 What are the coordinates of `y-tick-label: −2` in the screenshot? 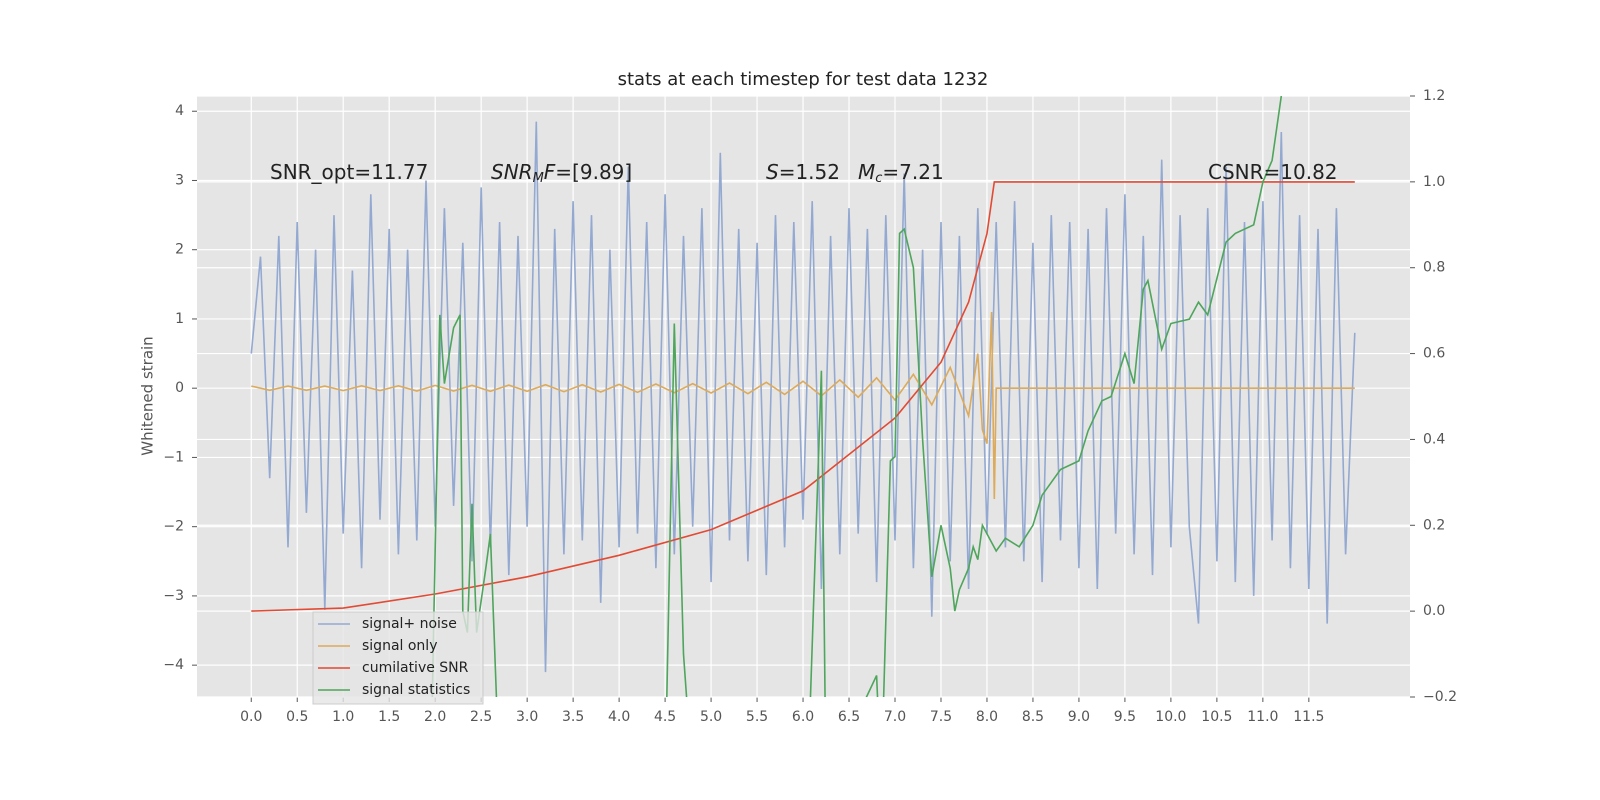 It's located at (173, 527).